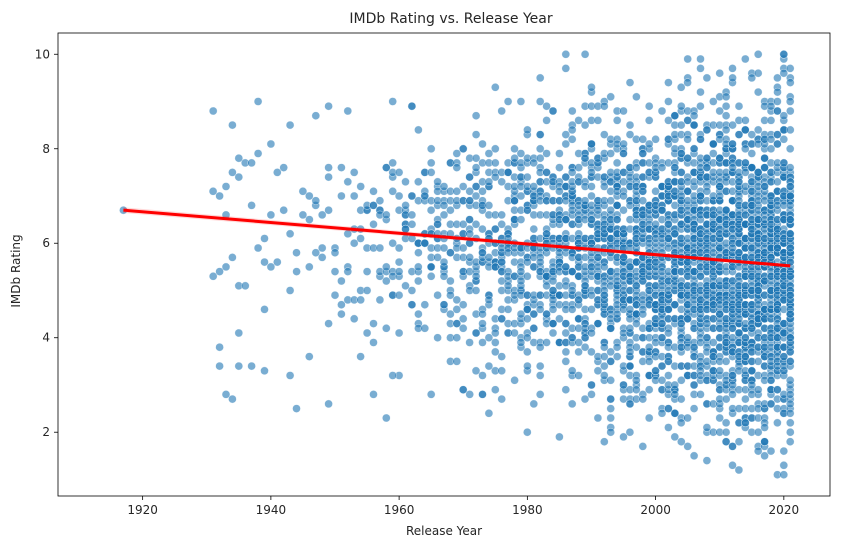  I want to click on x-tick-label: 1980, so click(527, 510).